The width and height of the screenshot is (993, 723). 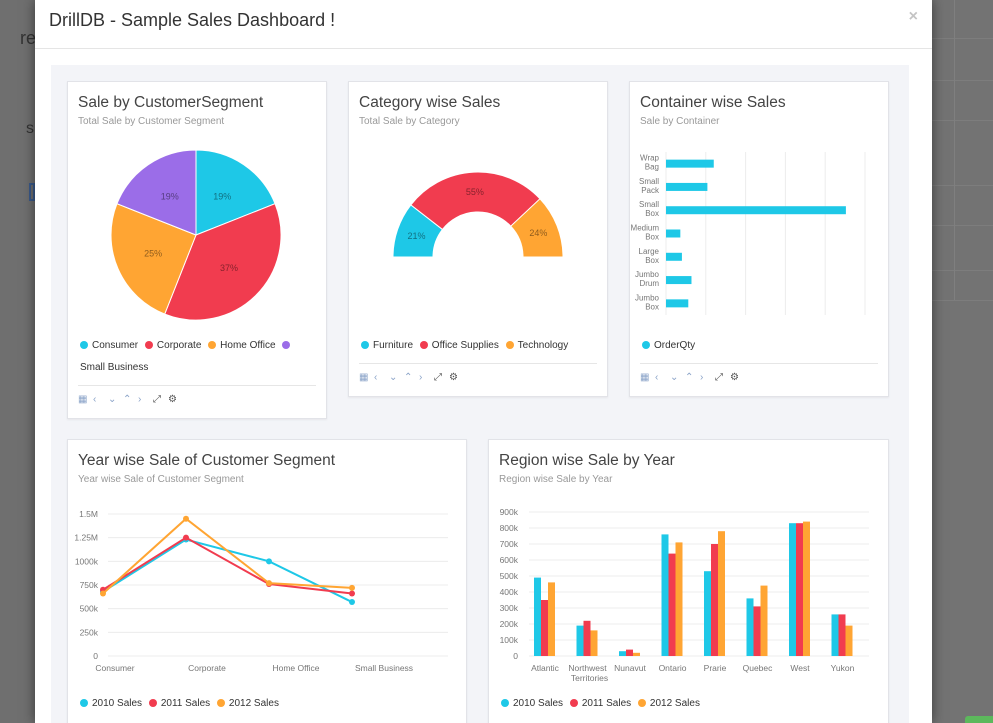 I want to click on legend-item-small-business: Small Business, so click(x=114, y=368).